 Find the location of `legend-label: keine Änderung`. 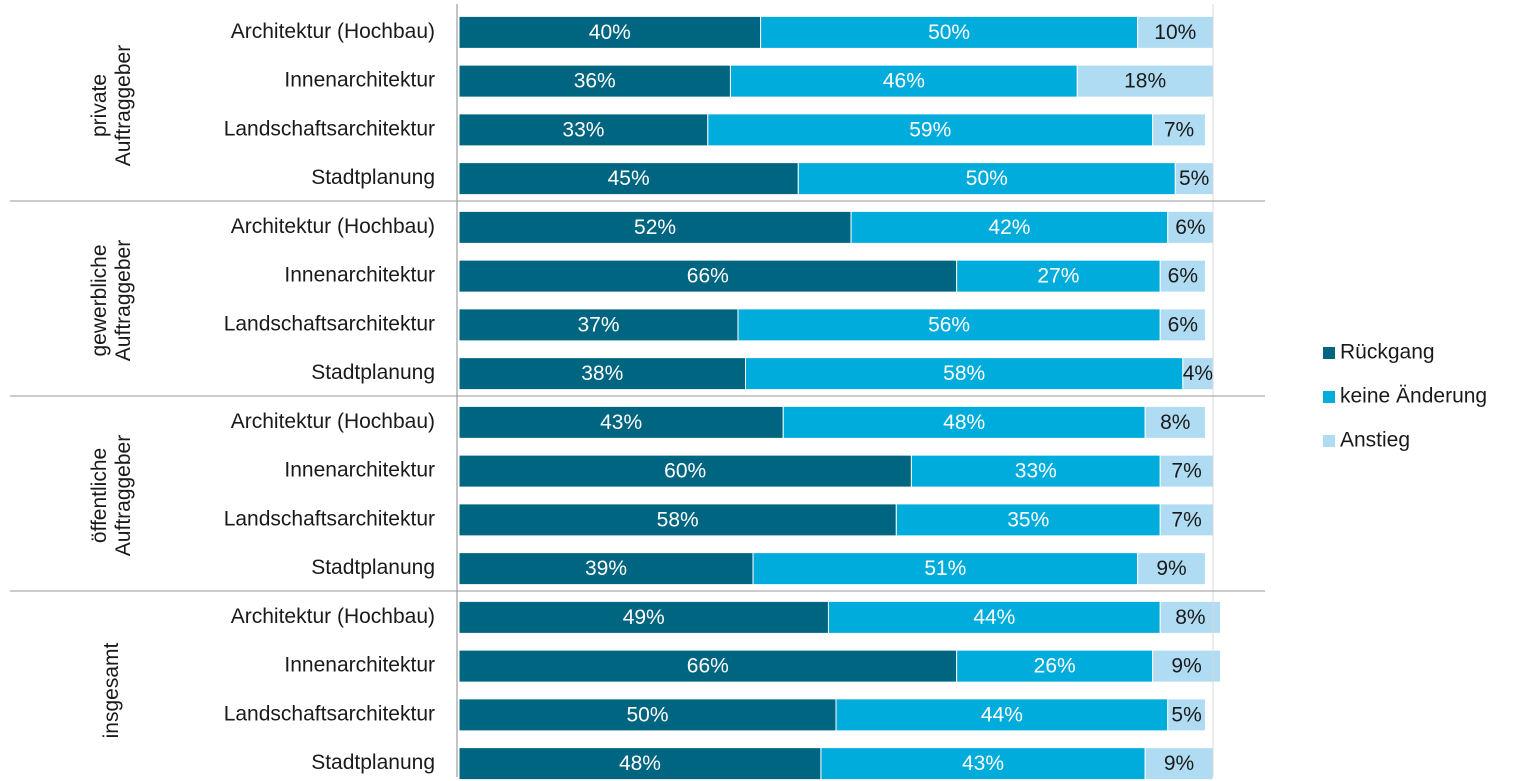

legend-label: keine Änderung is located at coordinates (1413, 396).